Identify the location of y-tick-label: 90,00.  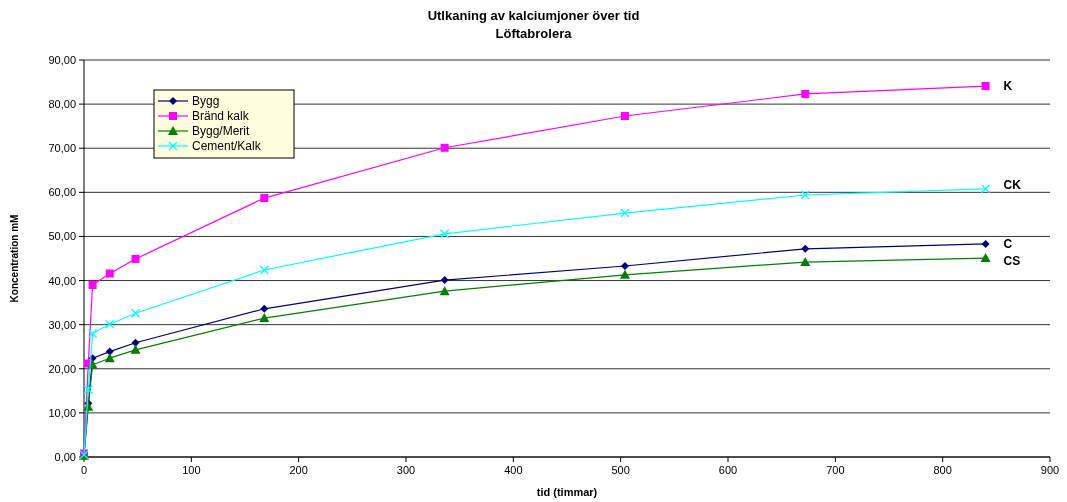
(62, 60).